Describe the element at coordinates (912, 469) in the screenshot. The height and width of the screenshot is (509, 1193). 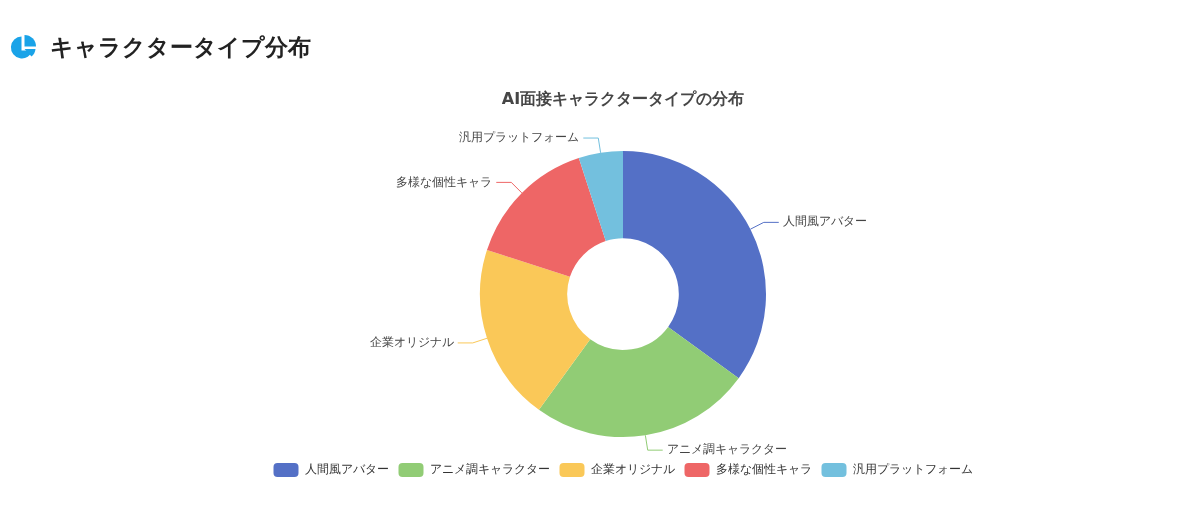
I see `legend-label: 汎用プラットフォーム` at that location.